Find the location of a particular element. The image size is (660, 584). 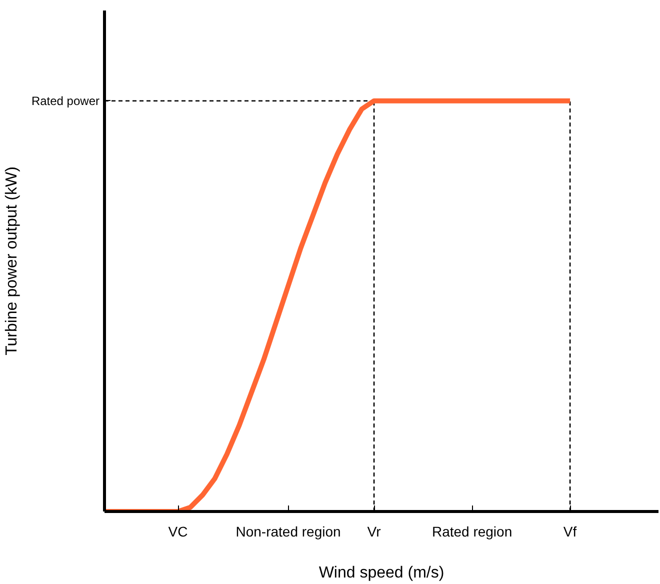

y-axis-title: Turbine power output (kW) is located at coordinates (11, 261).